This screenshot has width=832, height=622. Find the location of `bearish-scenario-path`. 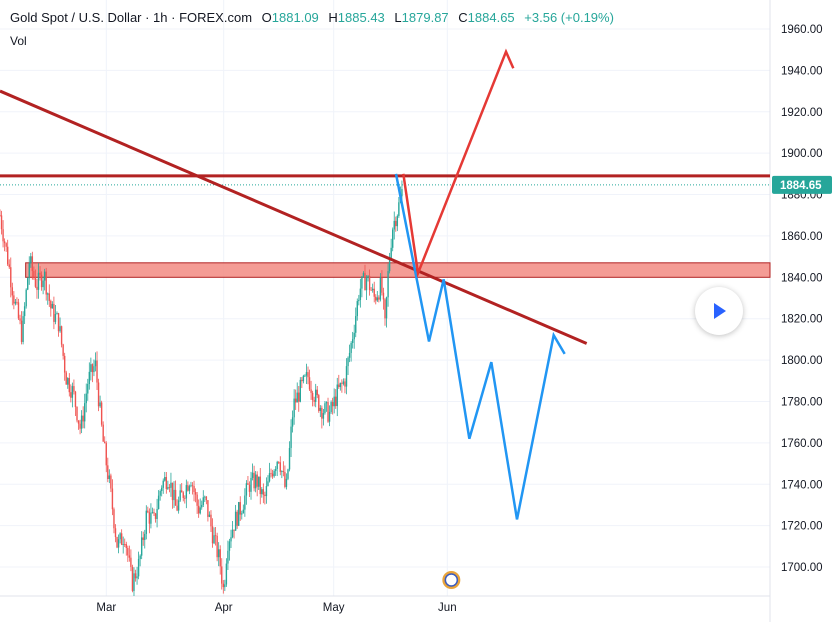

bearish-scenario-path is located at coordinates (480, 346).